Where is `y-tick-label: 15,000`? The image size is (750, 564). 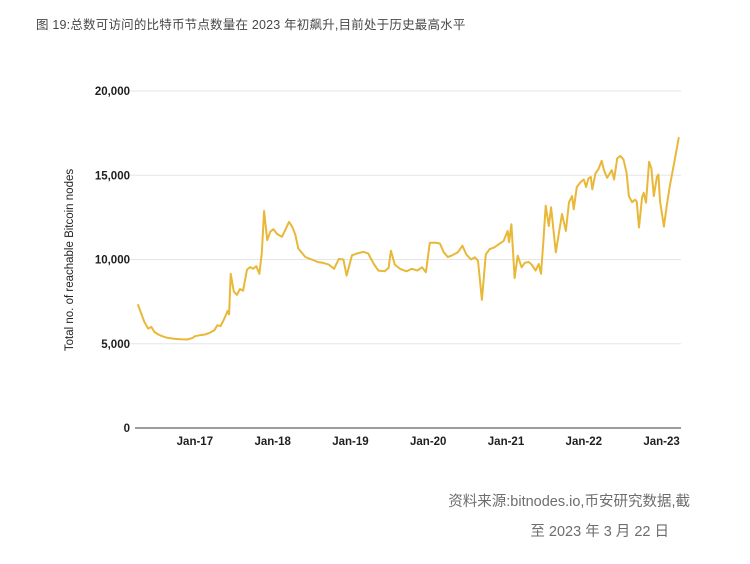 y-tick-label: 15,000 is located at coordinates (112, 176).